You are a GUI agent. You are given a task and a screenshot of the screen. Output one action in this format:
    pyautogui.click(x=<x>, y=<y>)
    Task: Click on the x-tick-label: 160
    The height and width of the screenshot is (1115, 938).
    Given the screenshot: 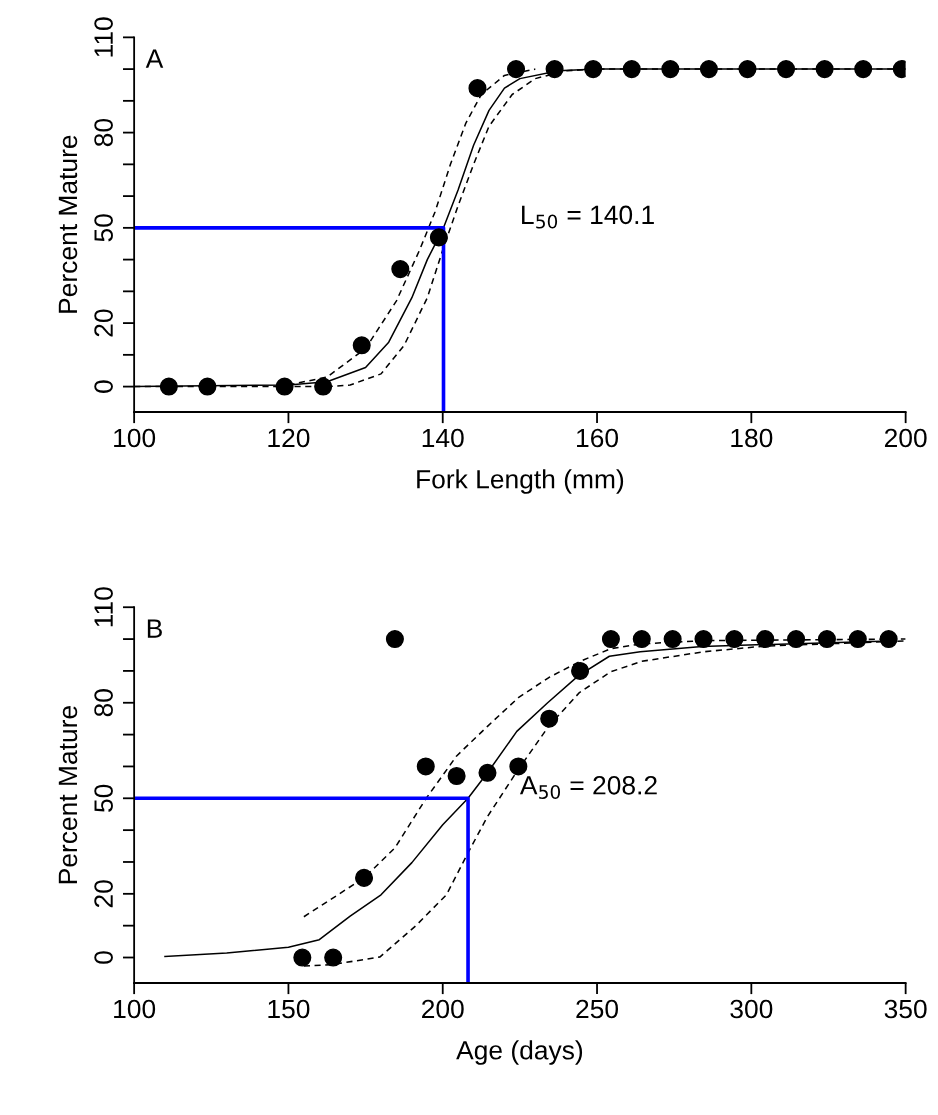 What is the action you would take?
    pyautogui.click(x=598, y=438)
    